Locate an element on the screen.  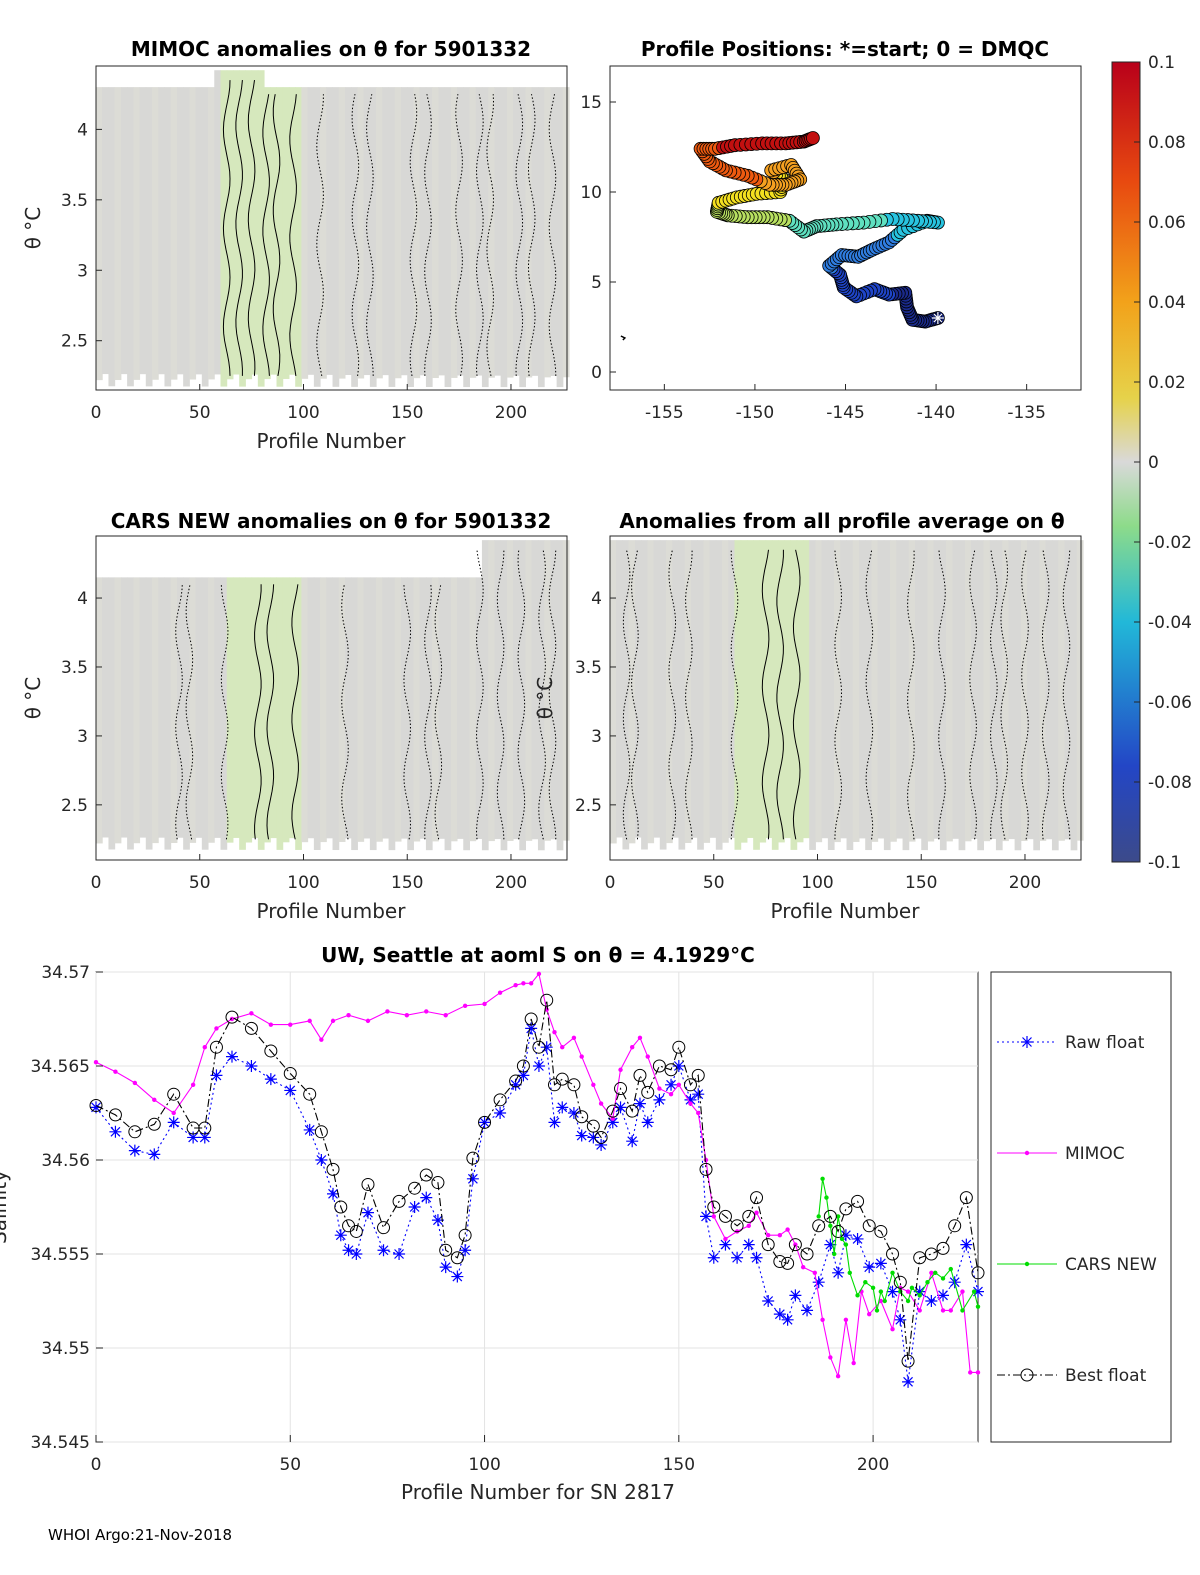
x-tick-label: 200 is located at coordinates (511, 883).